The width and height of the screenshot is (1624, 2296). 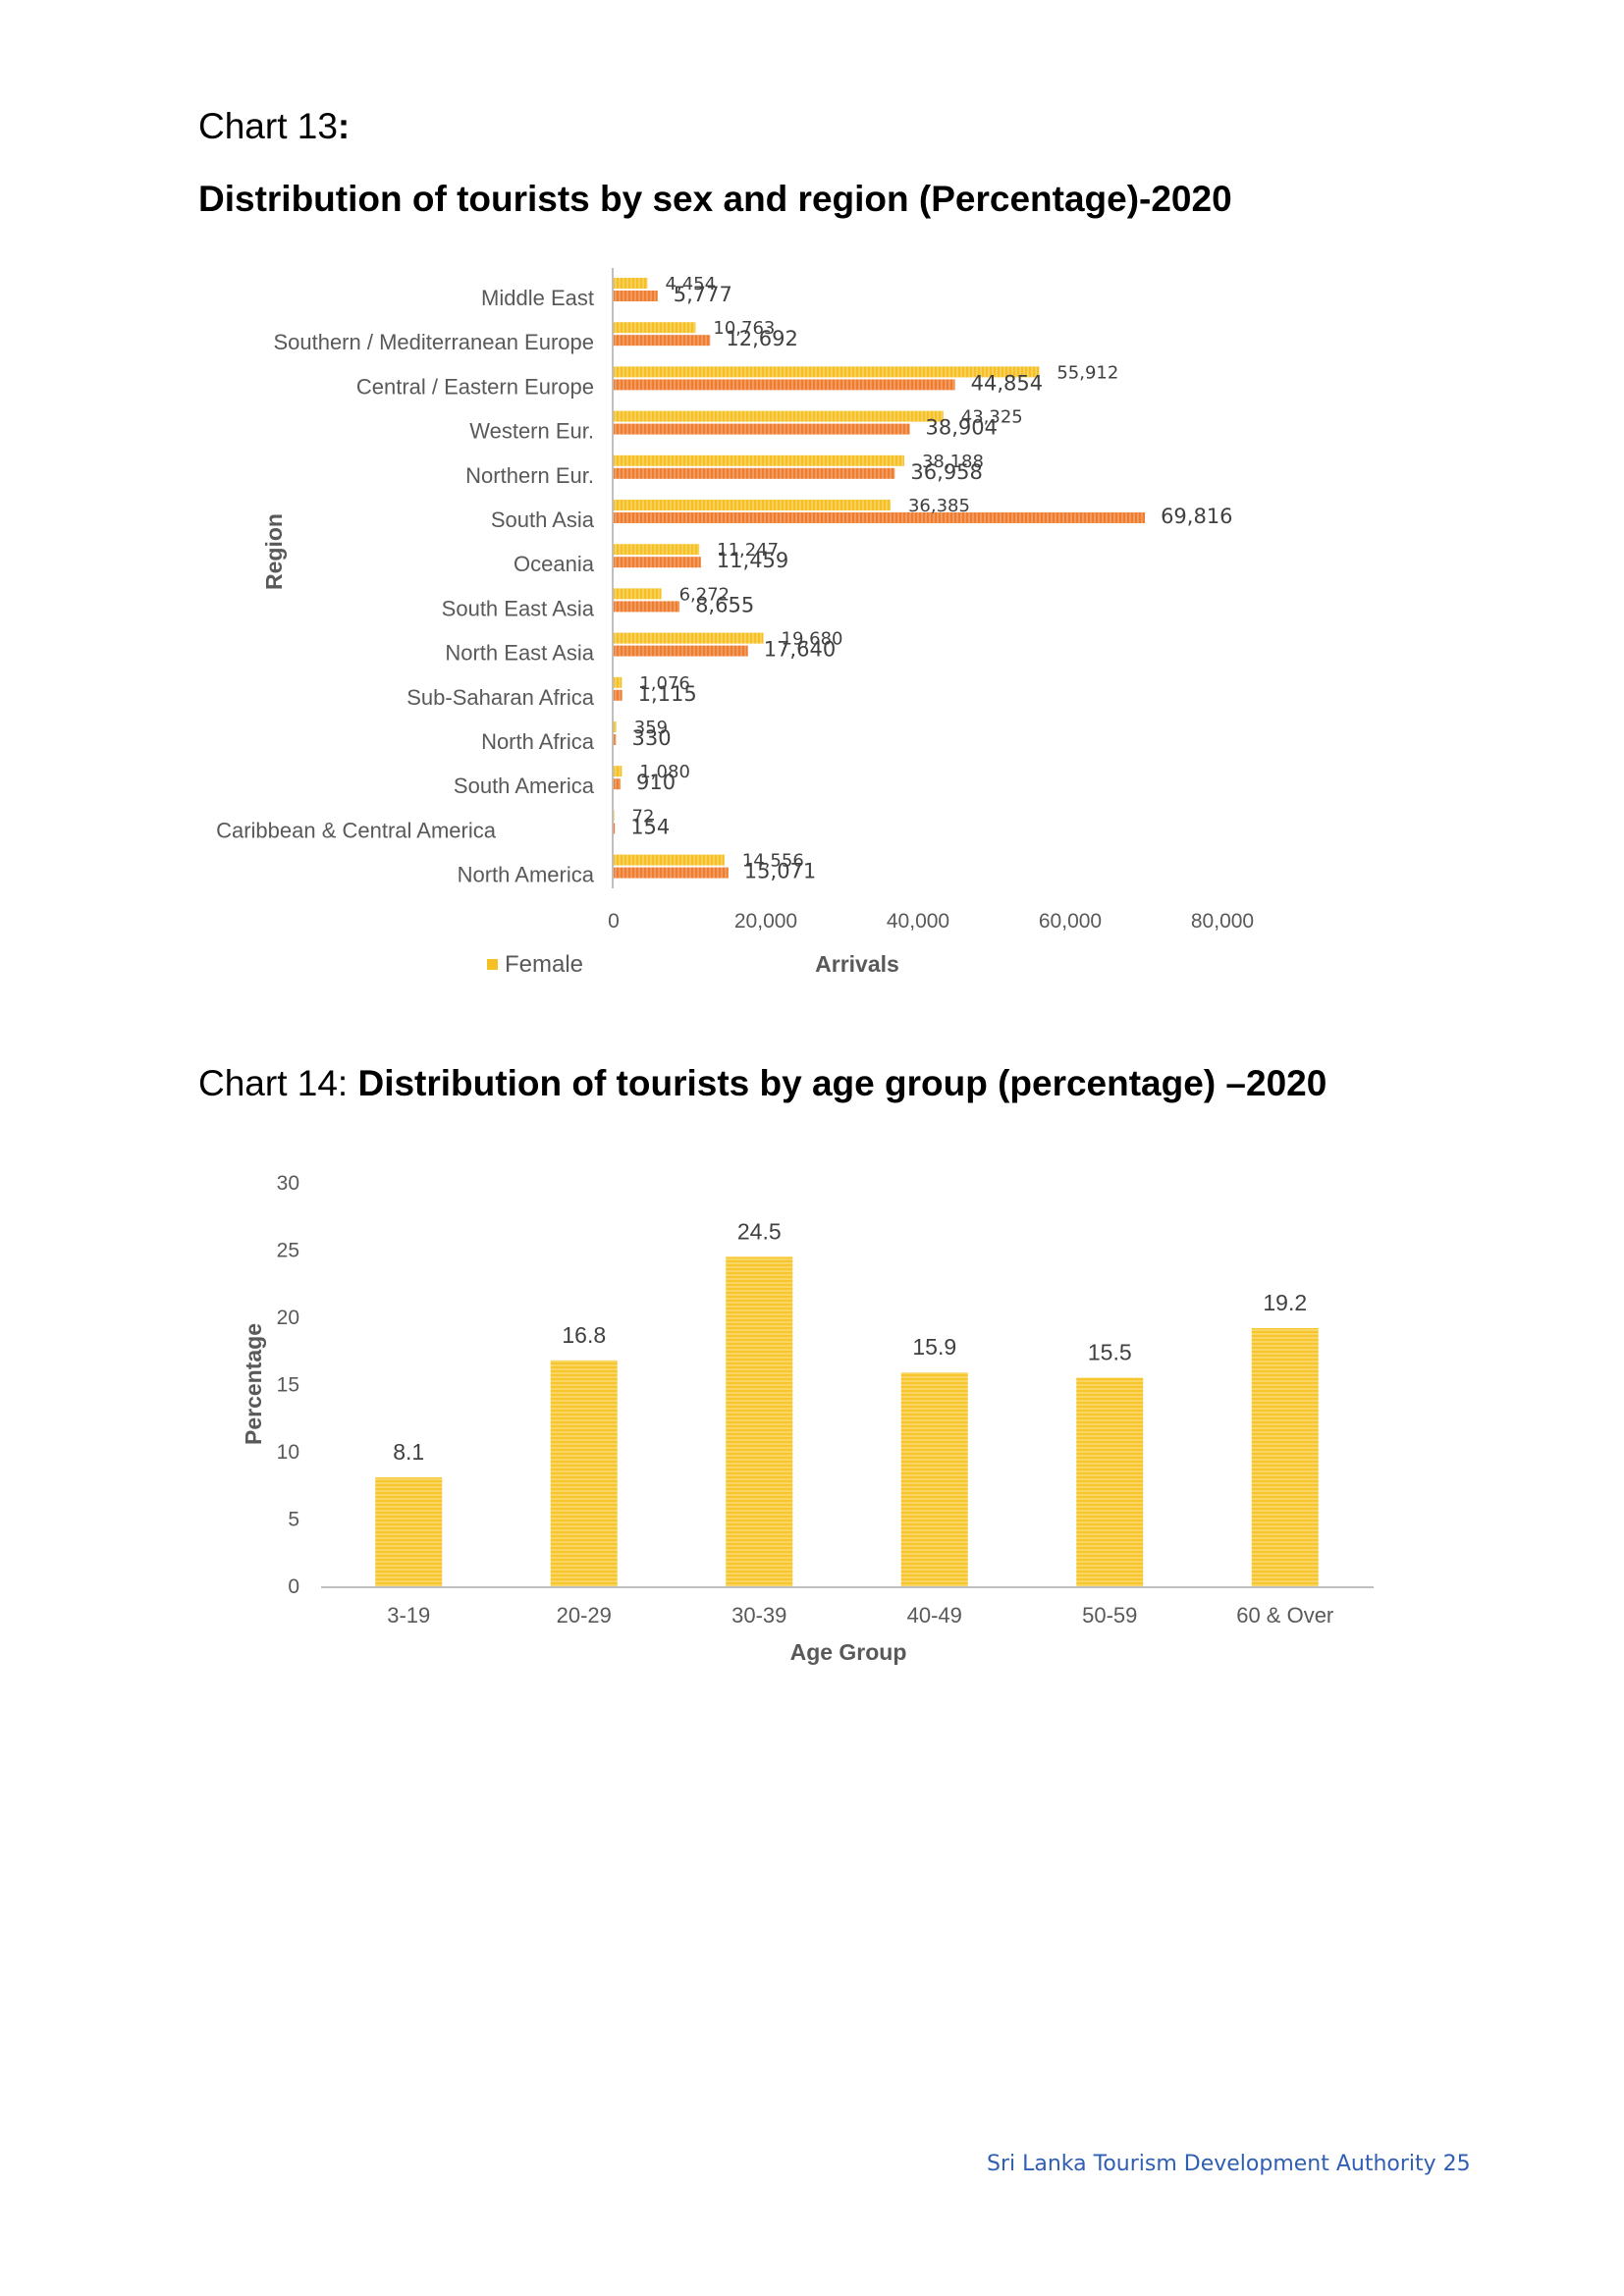 I want to click on region-category-label: Western Eur., so click(x=531, y=432).